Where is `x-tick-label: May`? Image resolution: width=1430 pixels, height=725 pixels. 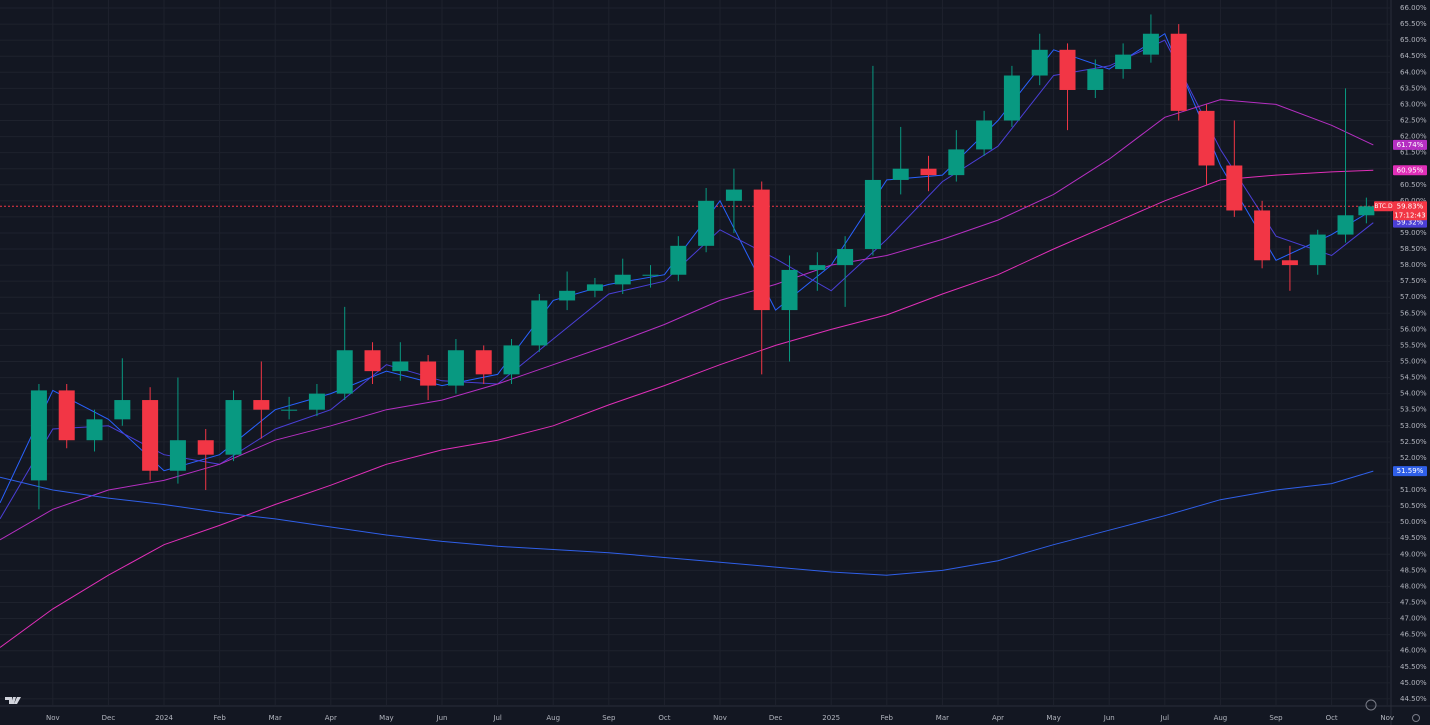
x-tick-label: May is located at coordinates (1053, 718).